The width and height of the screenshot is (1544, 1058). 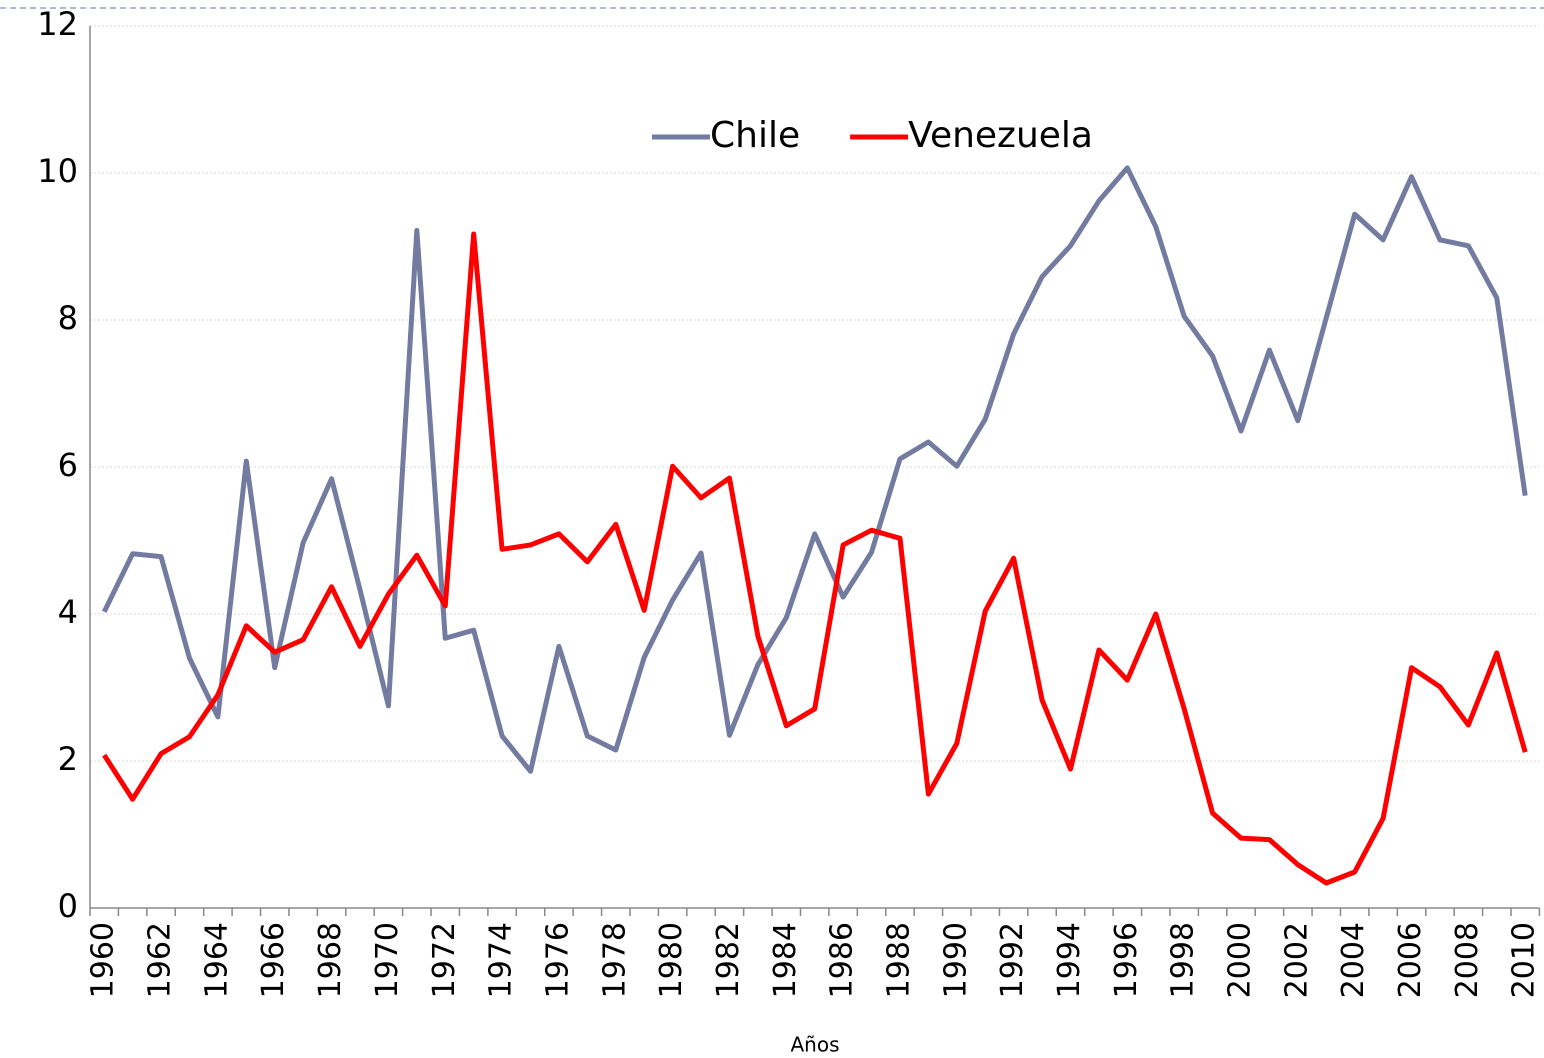 I want to click on x-tick-label: 1972, so click(x=444, y=960).